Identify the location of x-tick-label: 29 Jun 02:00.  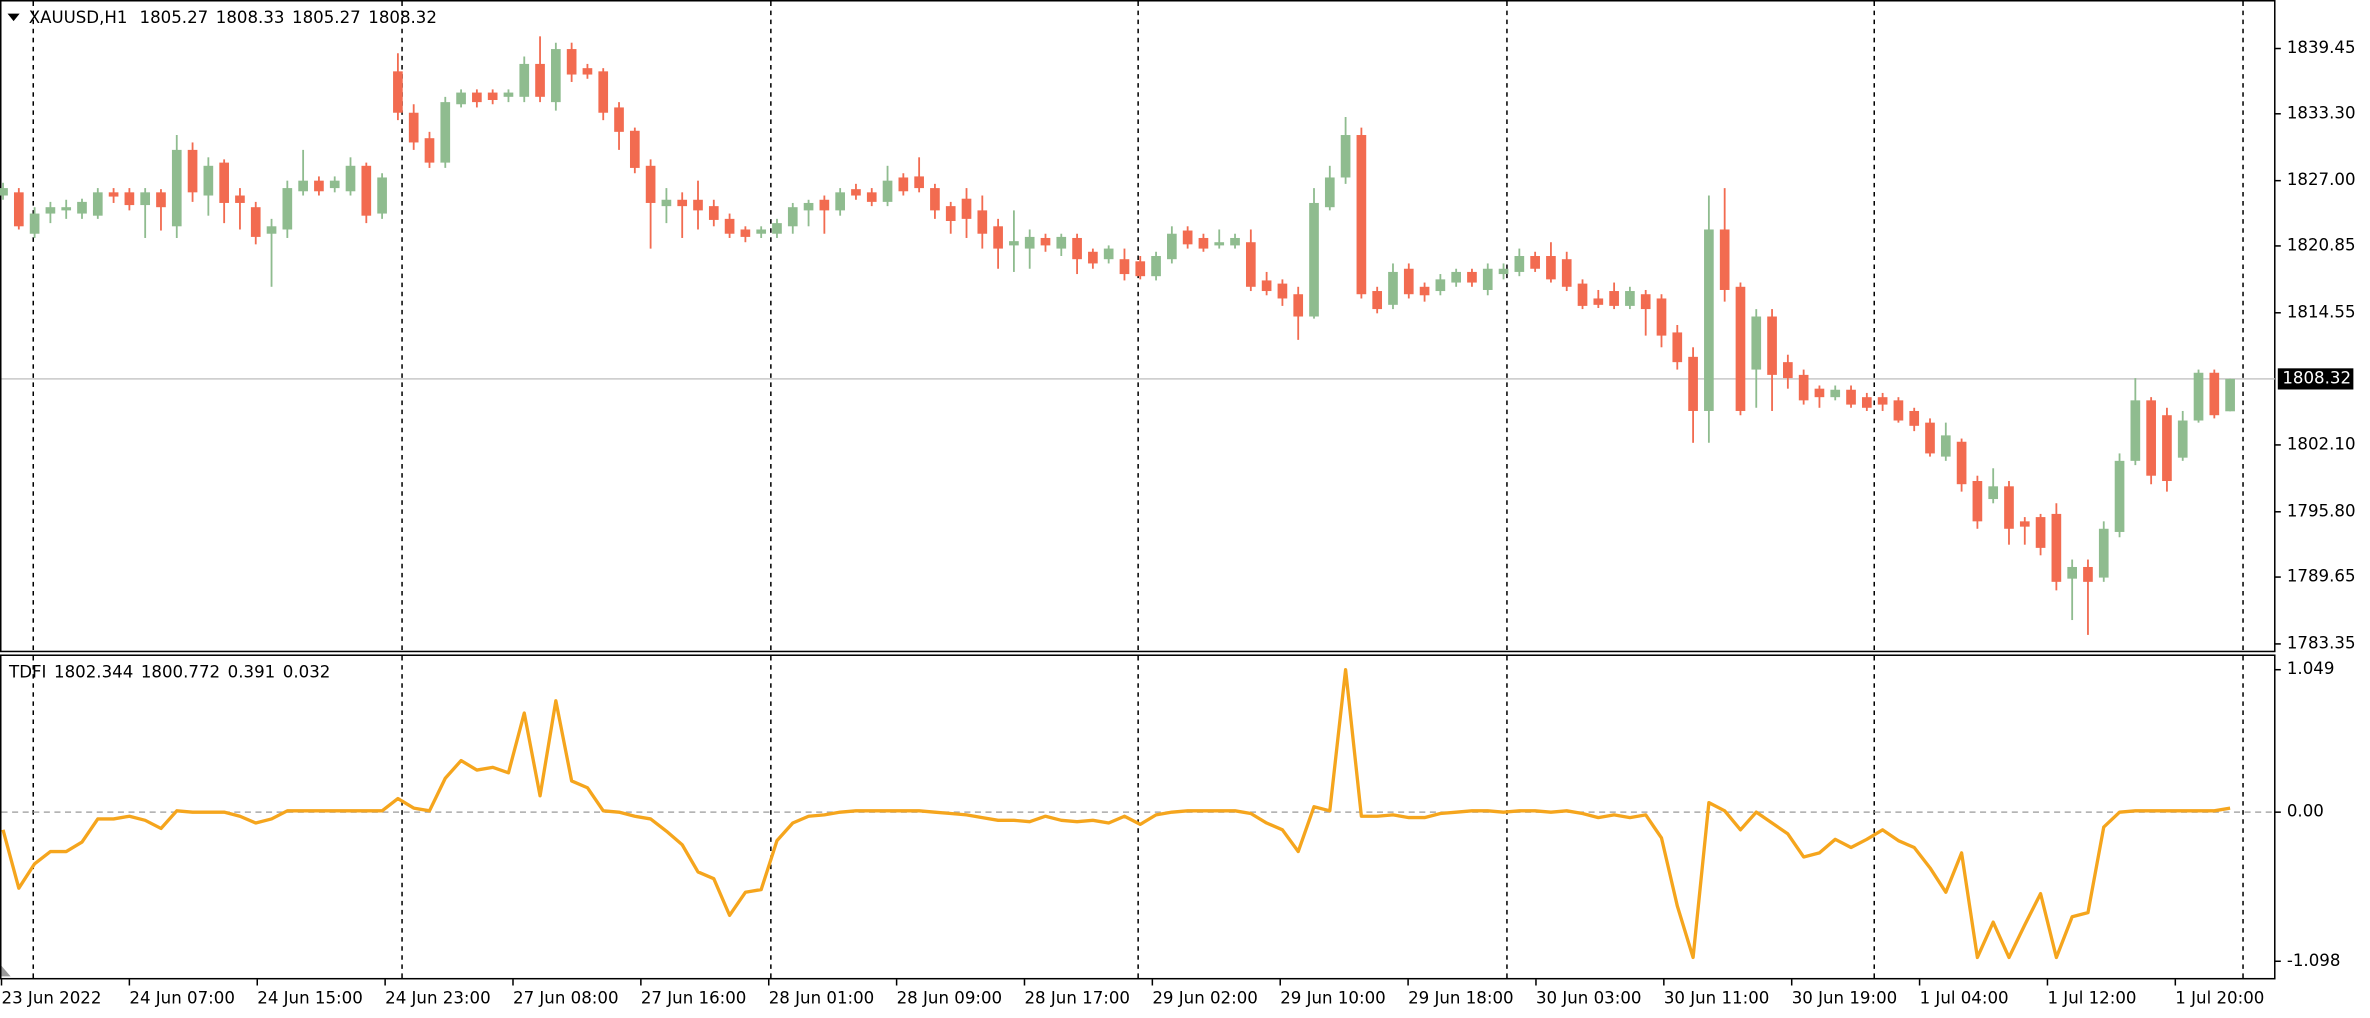
(1205, 998).